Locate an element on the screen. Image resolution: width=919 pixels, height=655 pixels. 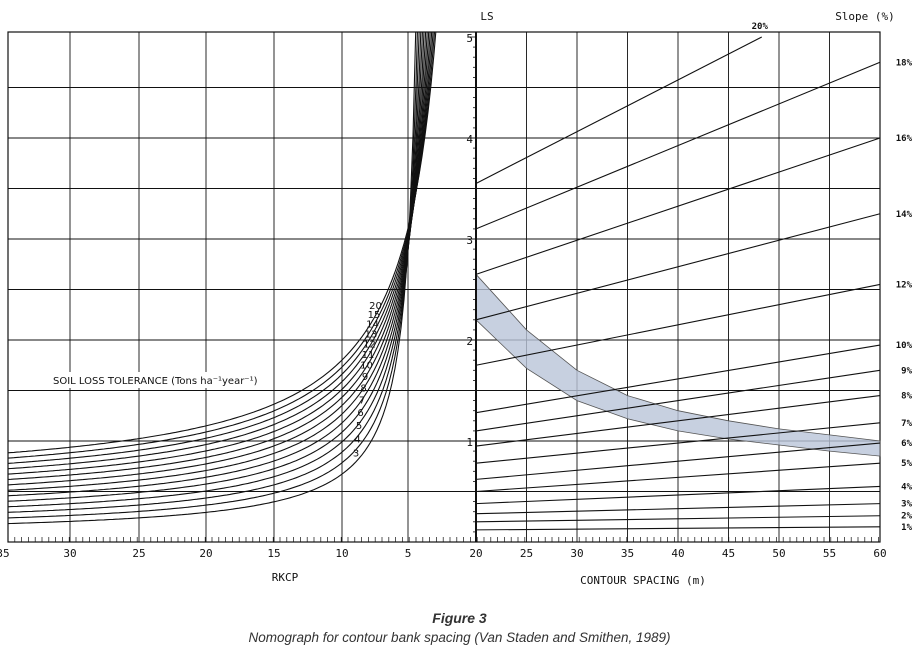
slope-label-0: 1% is located at coordinates (906, 528).